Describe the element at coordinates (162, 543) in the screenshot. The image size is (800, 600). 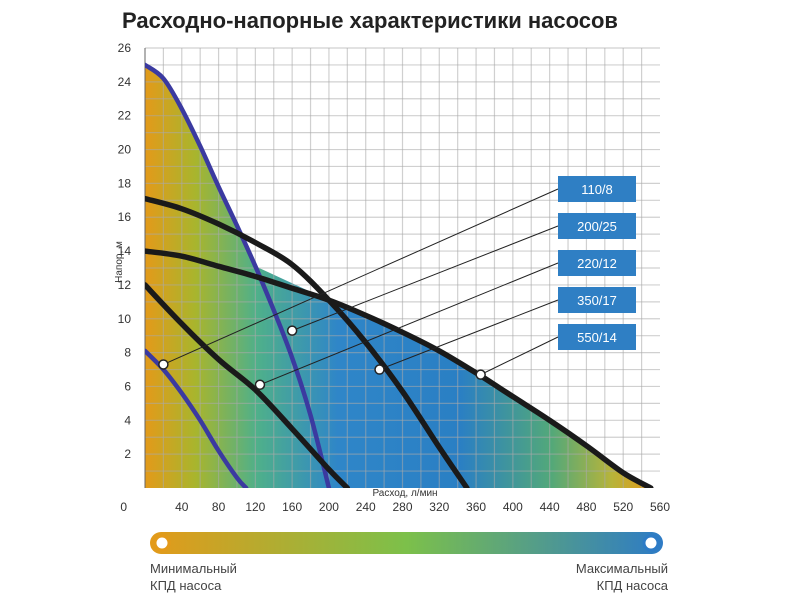
I see `min-efficiency-marker` at that location.